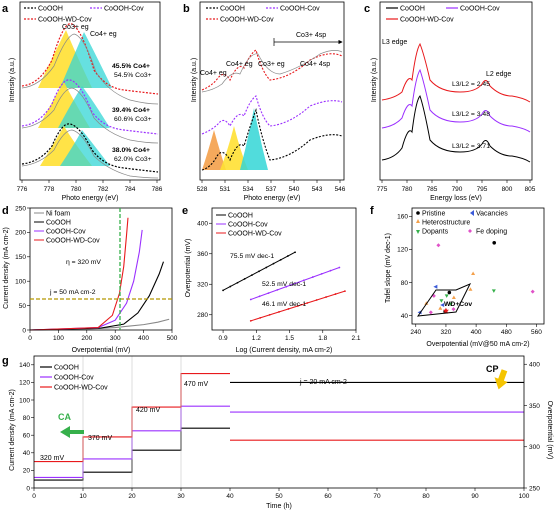 The height and width of the screenshot is (511, 554). What do you see at coordinates (272, 139) in the screenshot?
I see `panel-b-curve-pristine` at bounding box center [272, 139].